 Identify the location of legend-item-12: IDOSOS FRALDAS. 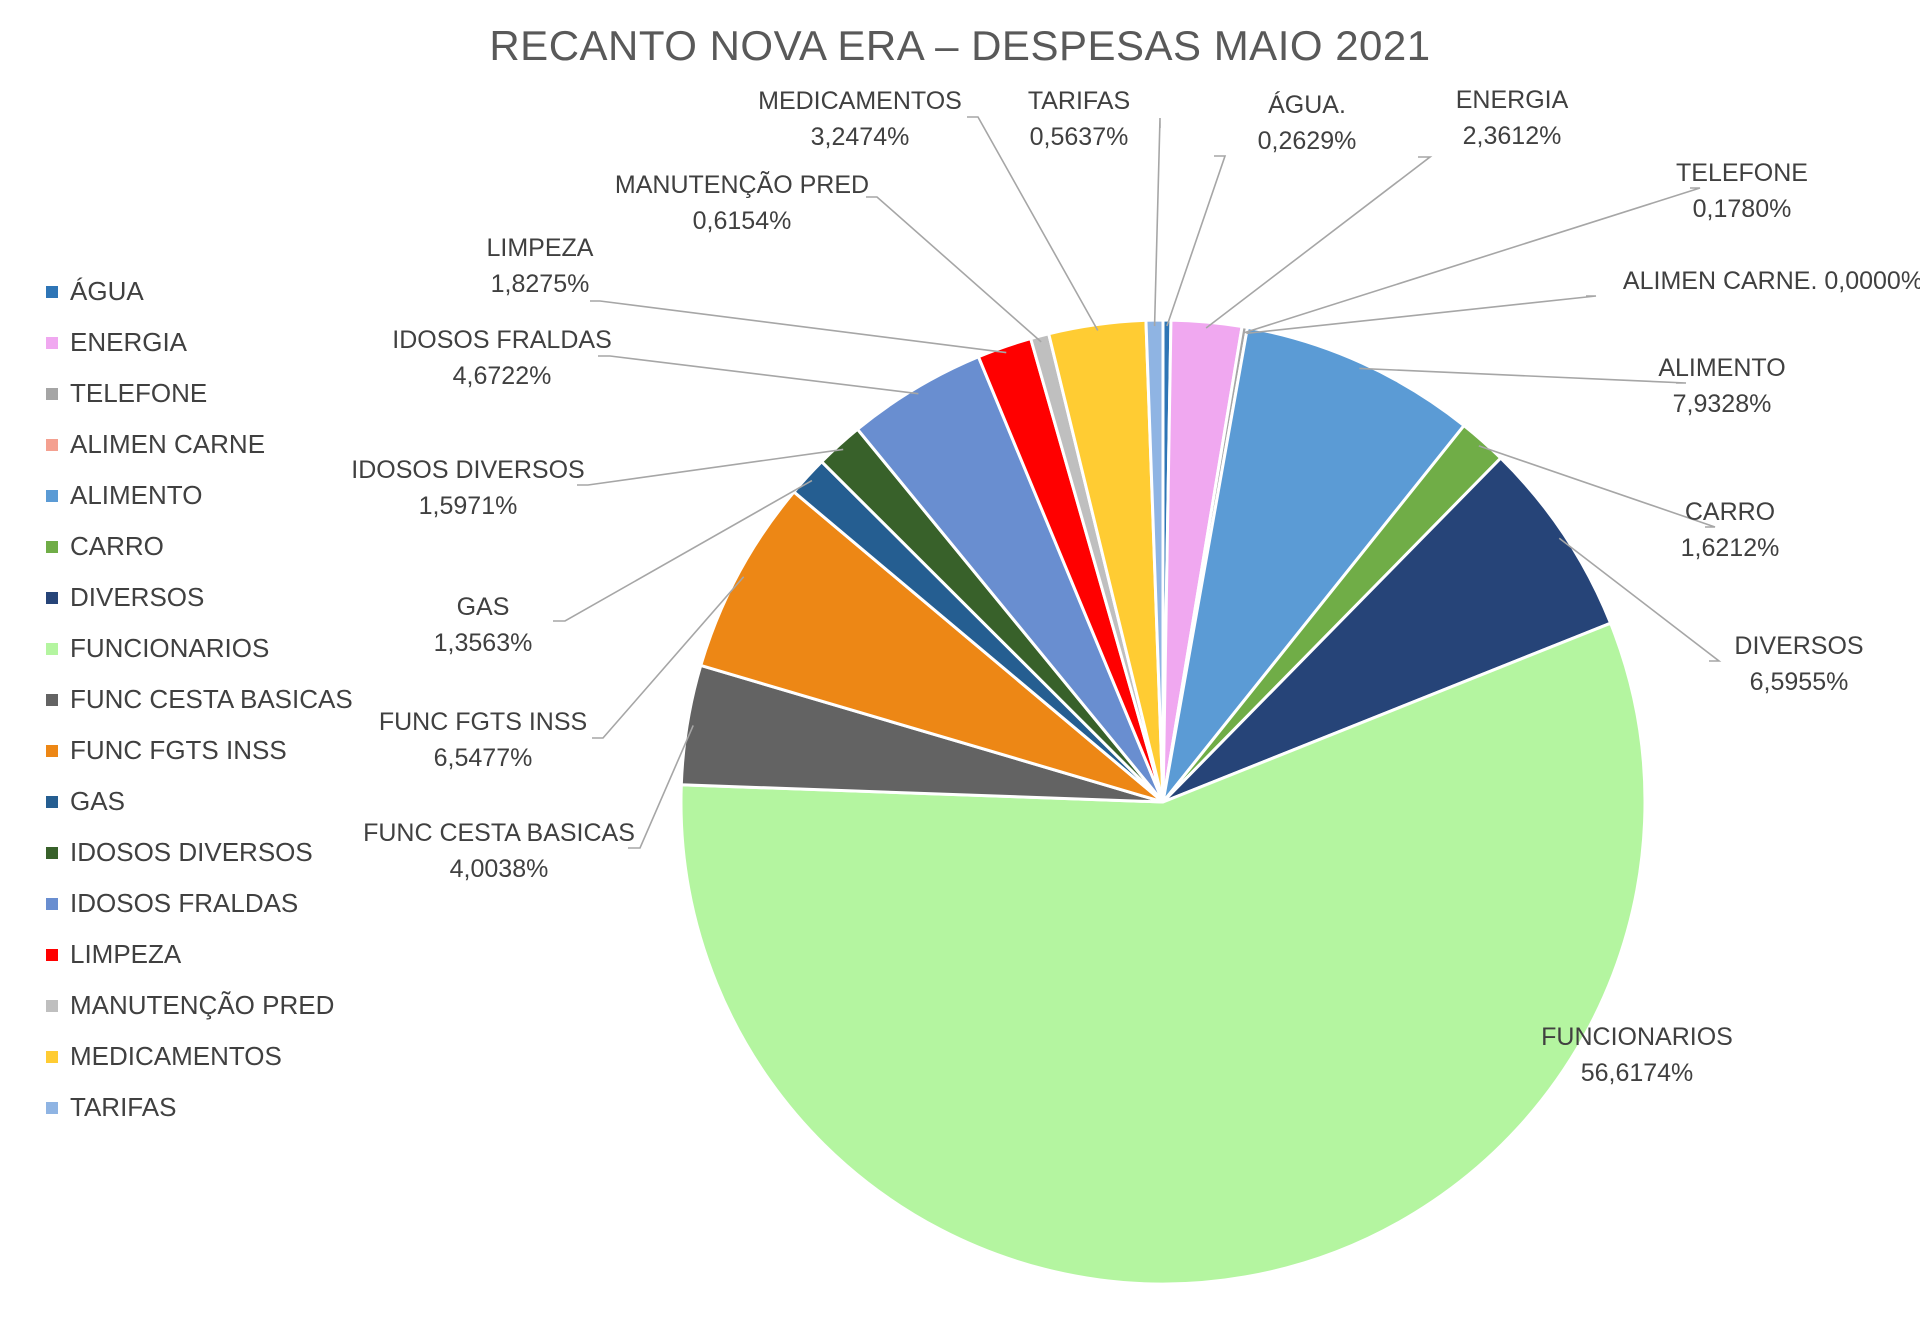
(199, 903).